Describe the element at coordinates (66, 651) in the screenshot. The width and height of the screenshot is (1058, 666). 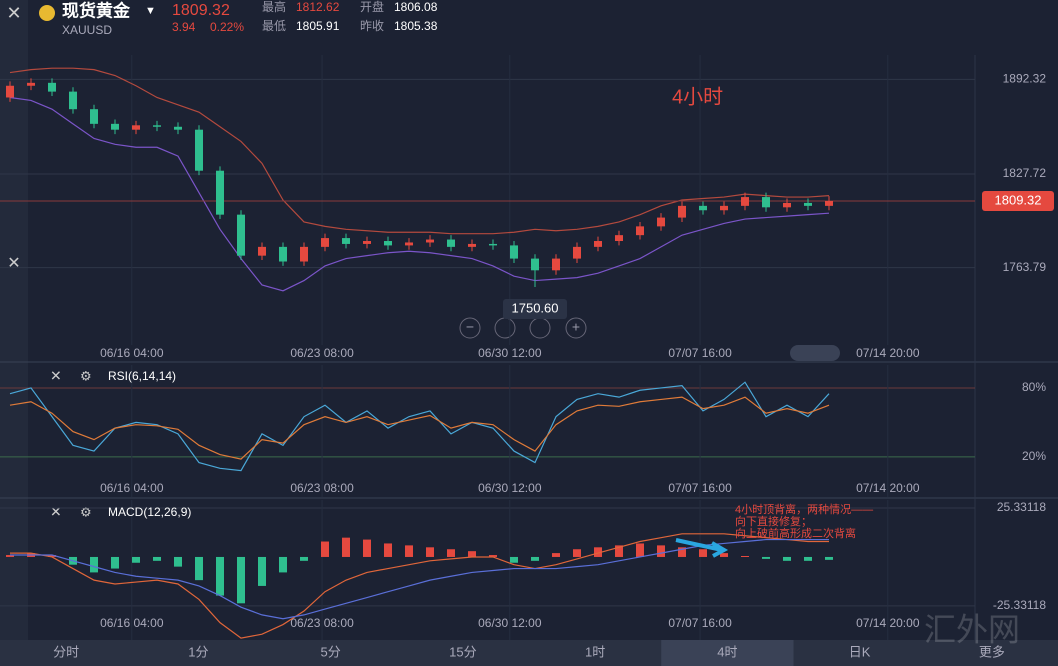
I see `tab: 分时` at that location.